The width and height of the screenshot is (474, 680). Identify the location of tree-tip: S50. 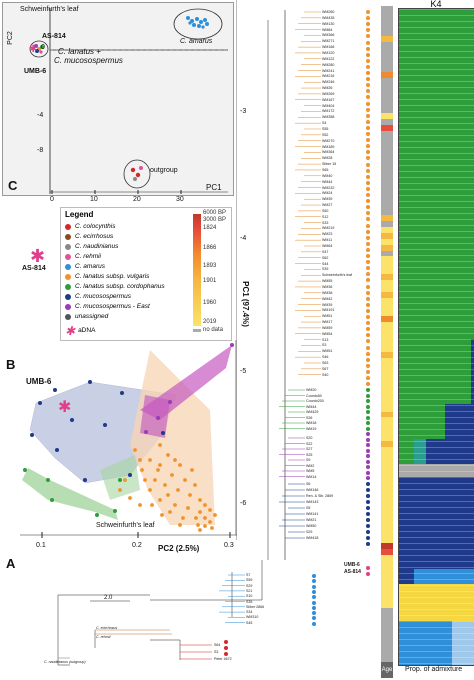
(325, 210).